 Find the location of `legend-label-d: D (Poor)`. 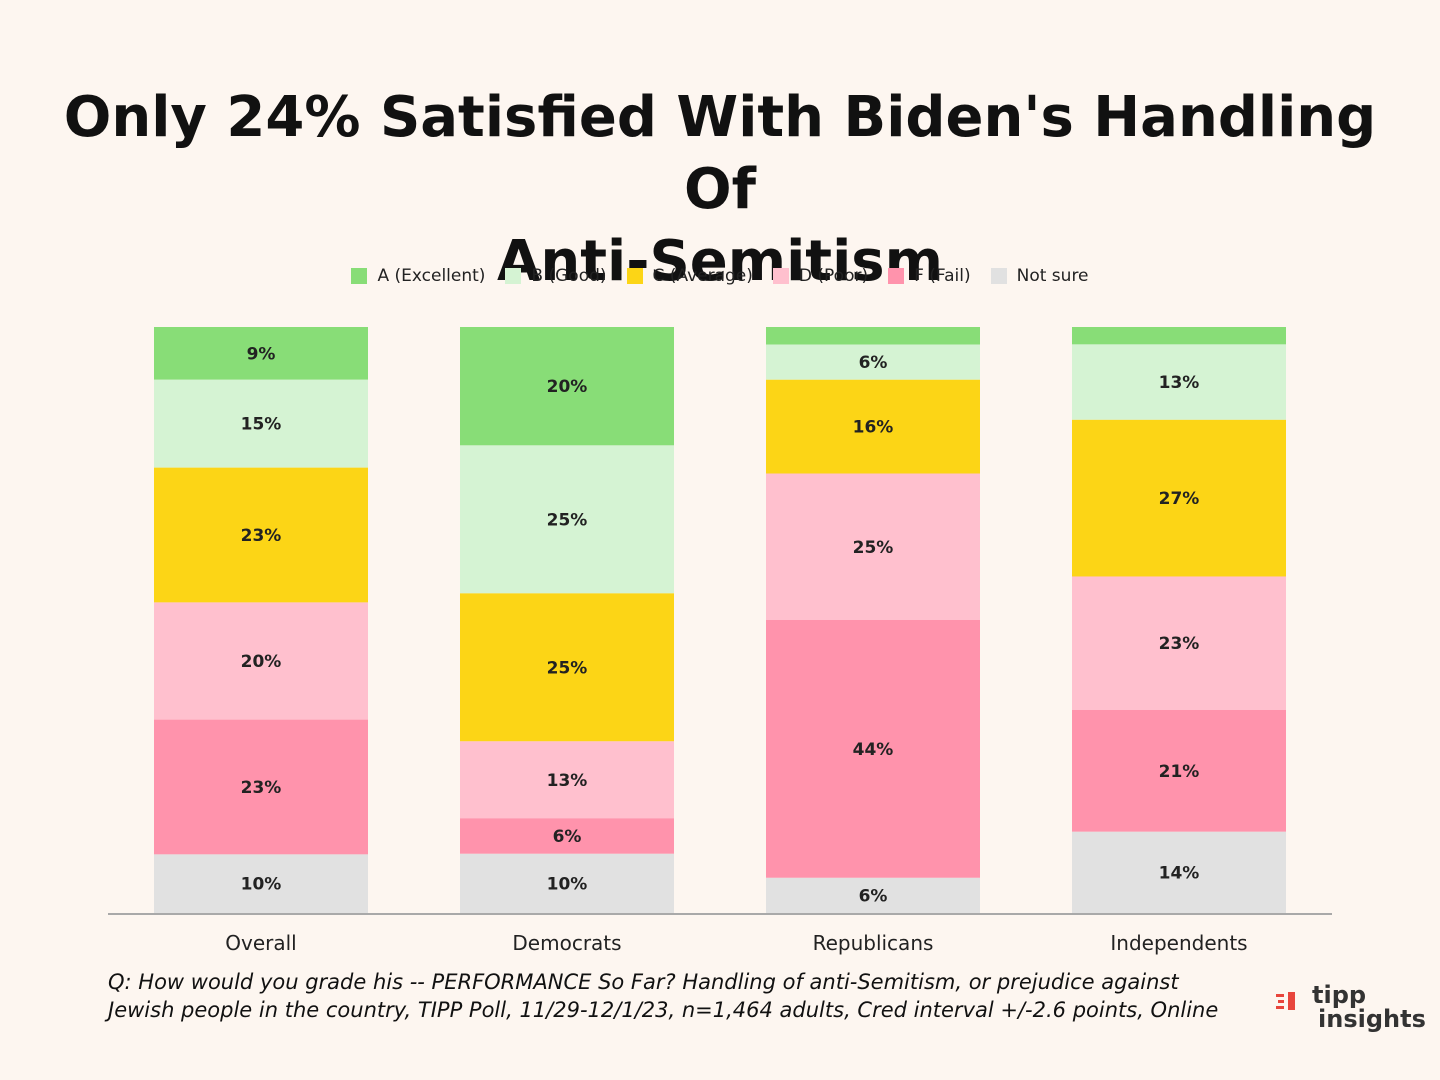

legend-label-d: D (Poor) is located at coordinates (833, 276).